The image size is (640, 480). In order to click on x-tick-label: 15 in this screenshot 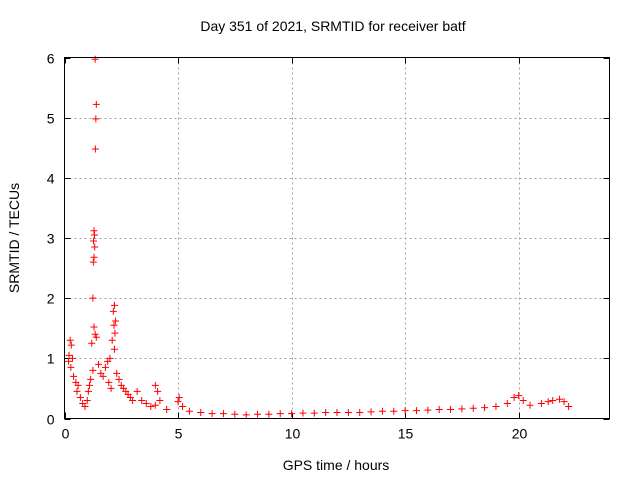, I will do `click(406, 434)`.